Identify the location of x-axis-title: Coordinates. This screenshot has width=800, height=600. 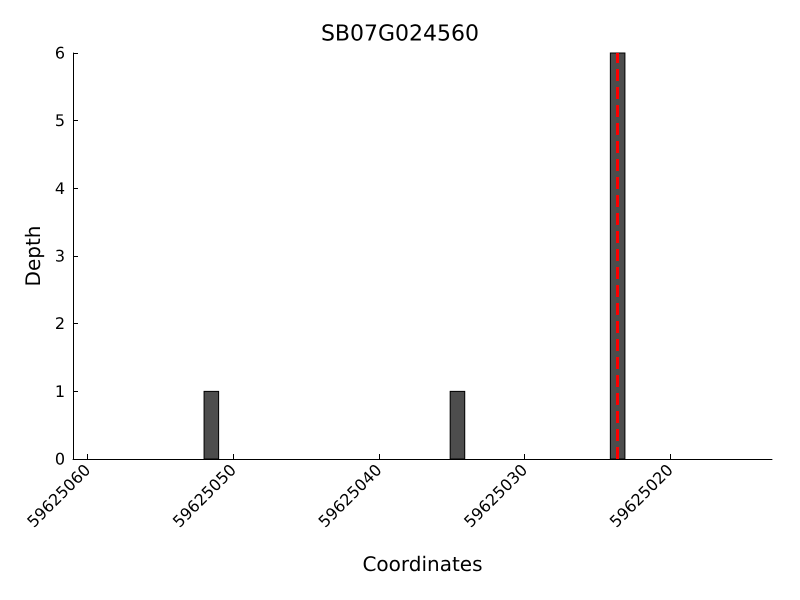
(422, 564).